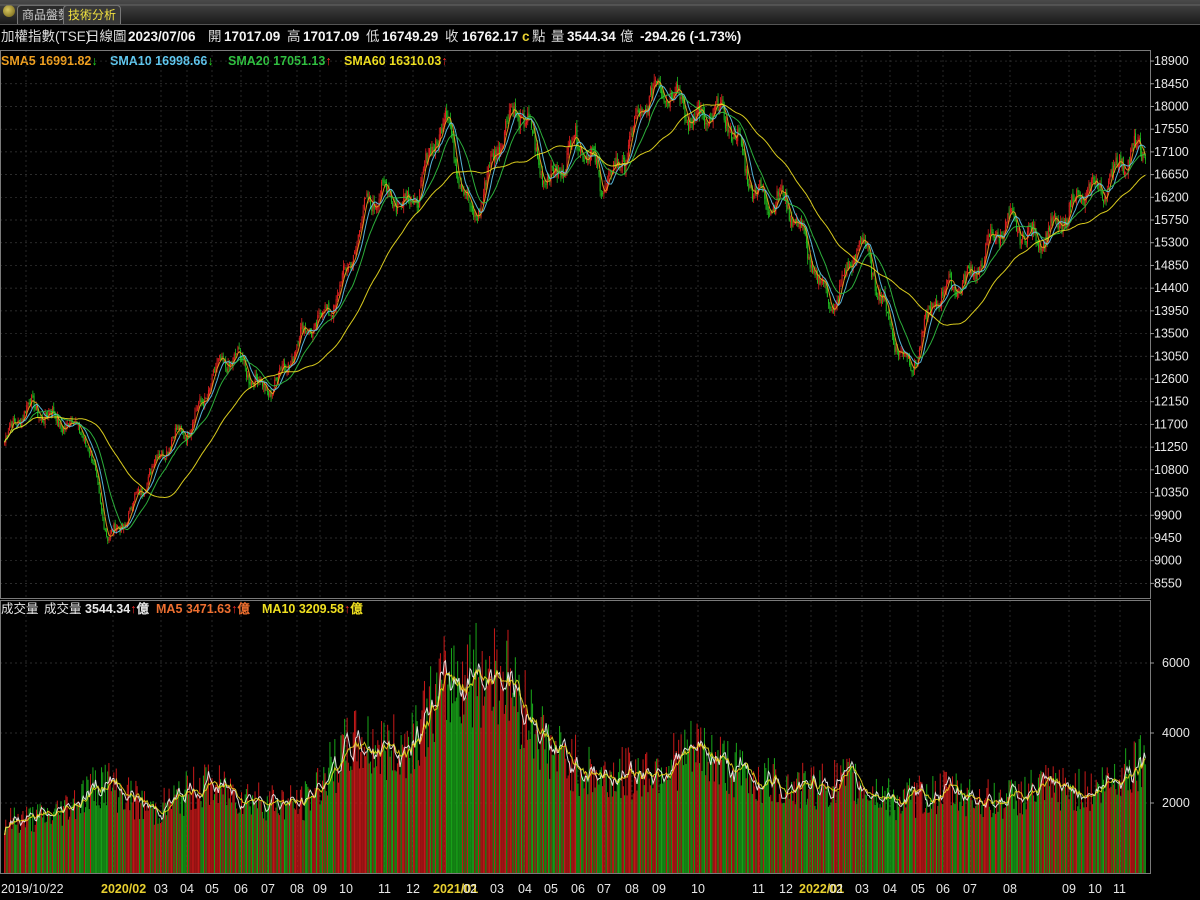  Describe the element at coordinates (212, 889) in the screenshot. I see `x-tick-label: 05` at that location.